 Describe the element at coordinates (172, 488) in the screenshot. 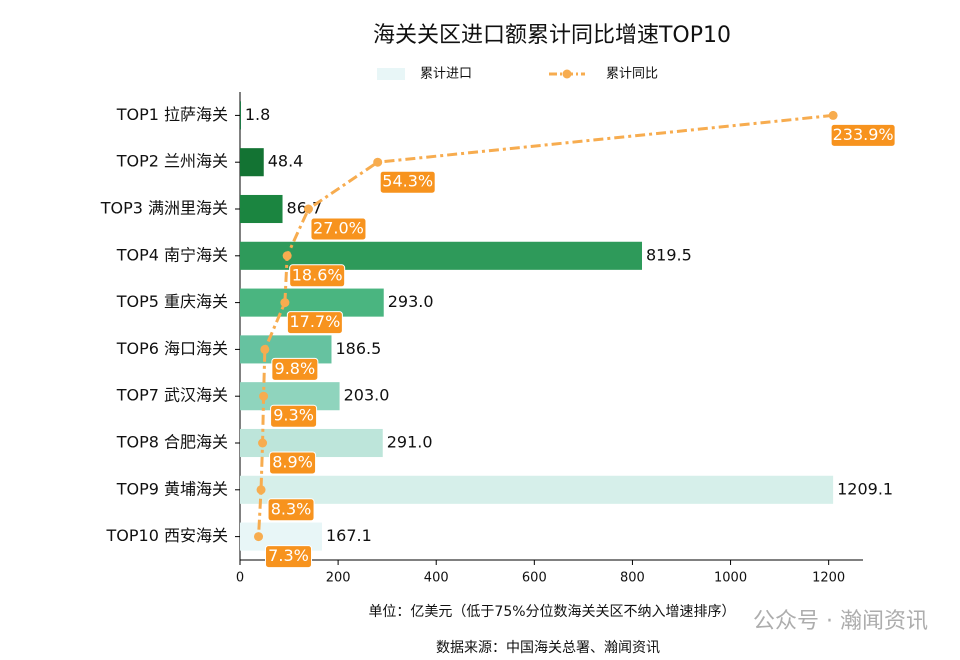

I see `y-tick-label: TOP9 黄埔海关` at that location.